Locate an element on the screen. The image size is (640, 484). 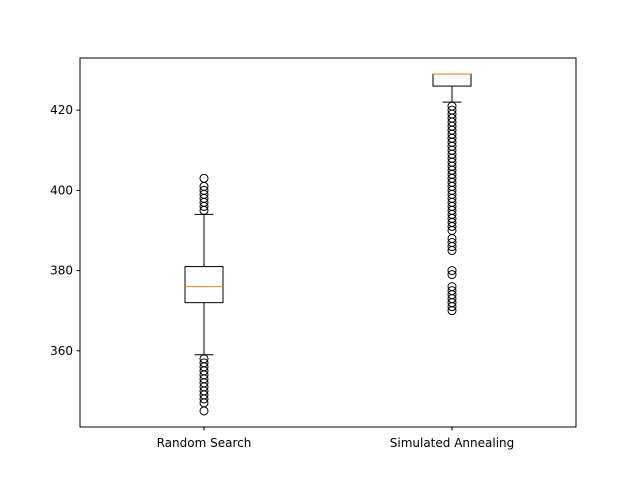
y-tick-label-400: 400 is located at coordinates (61, 190).